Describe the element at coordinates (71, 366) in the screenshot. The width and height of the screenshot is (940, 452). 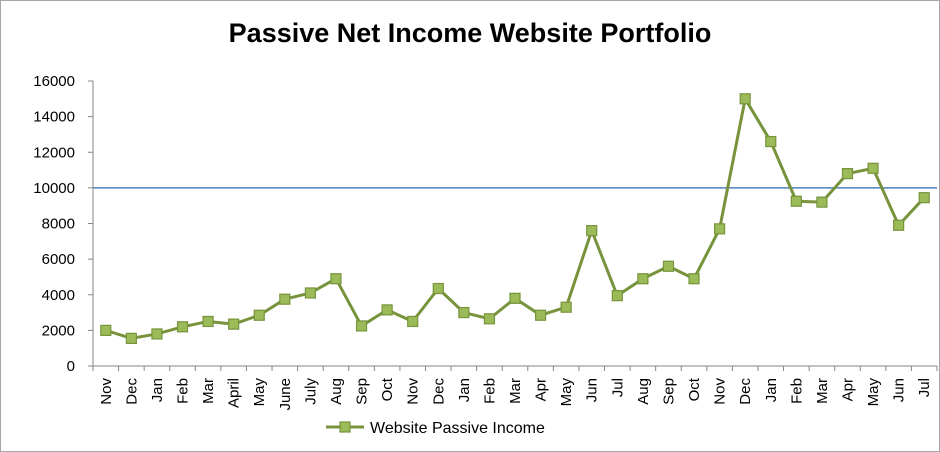
I see `y-tick-label: 0` at that location.